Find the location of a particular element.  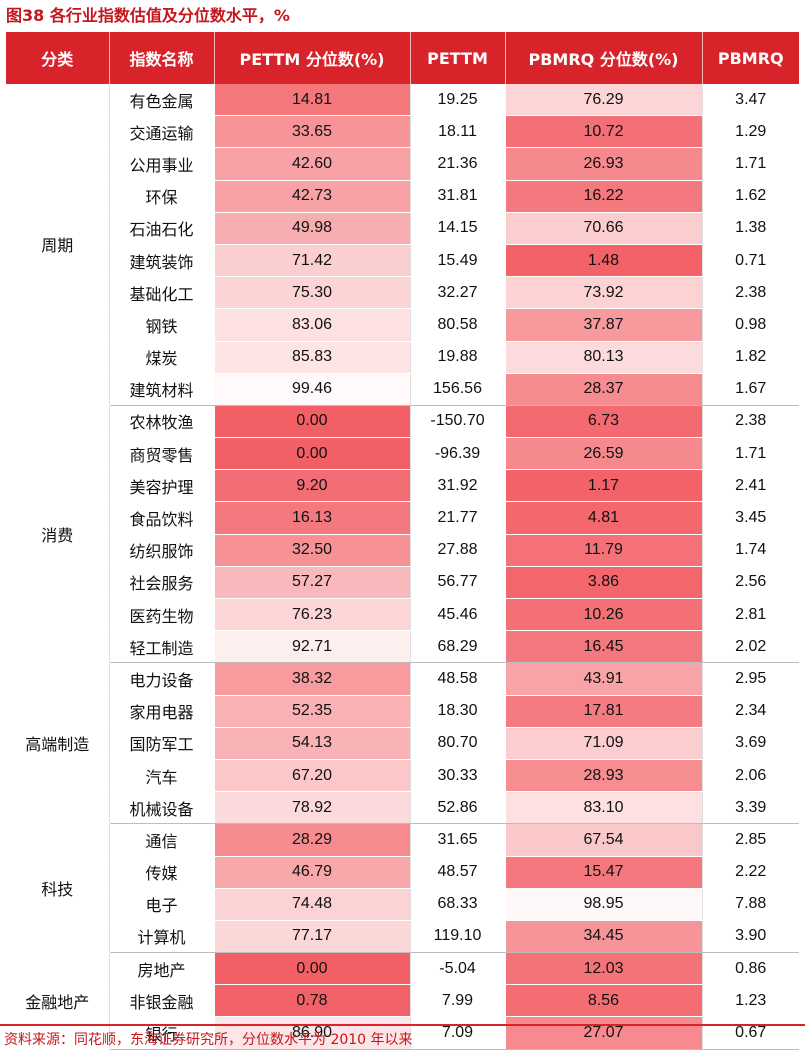

pbmrq-percentile-cell: 17.81 is located at coordinates (603, 711).